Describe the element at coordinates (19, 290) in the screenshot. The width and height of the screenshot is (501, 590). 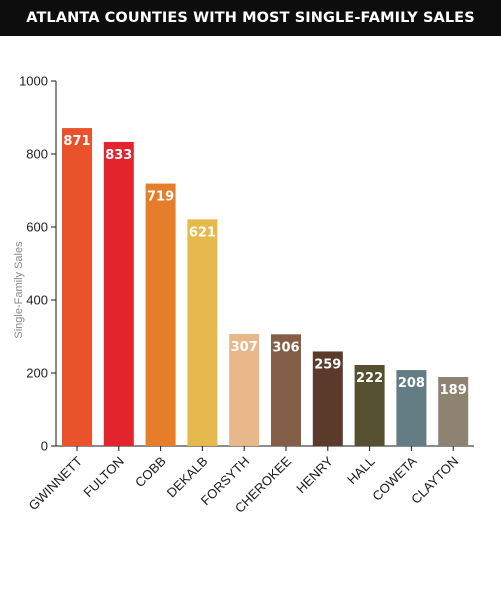
I see `y-axis-label: Single-Family Sales` at that location.